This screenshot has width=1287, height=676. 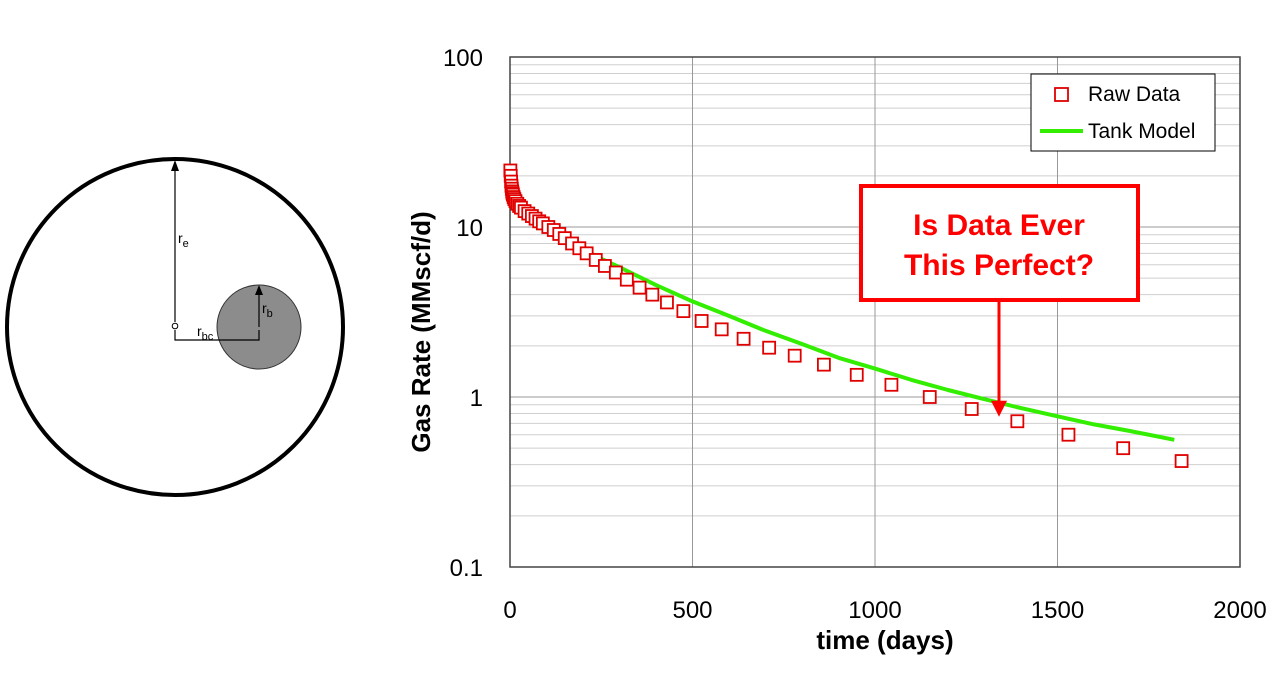 I want to click on legend-raw-data-marker, so click(x=1061, y=94).